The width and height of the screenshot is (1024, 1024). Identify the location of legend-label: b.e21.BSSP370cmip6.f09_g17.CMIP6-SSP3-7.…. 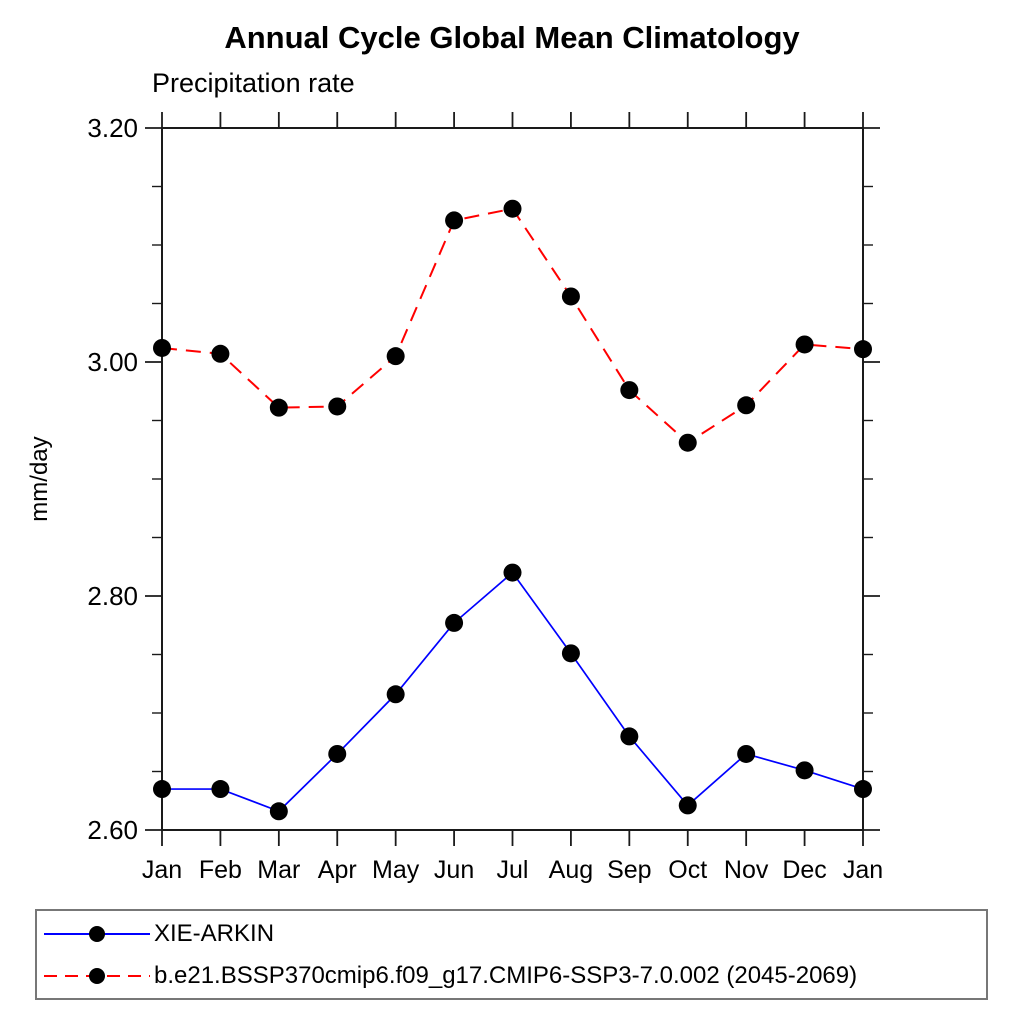
(506, 975).